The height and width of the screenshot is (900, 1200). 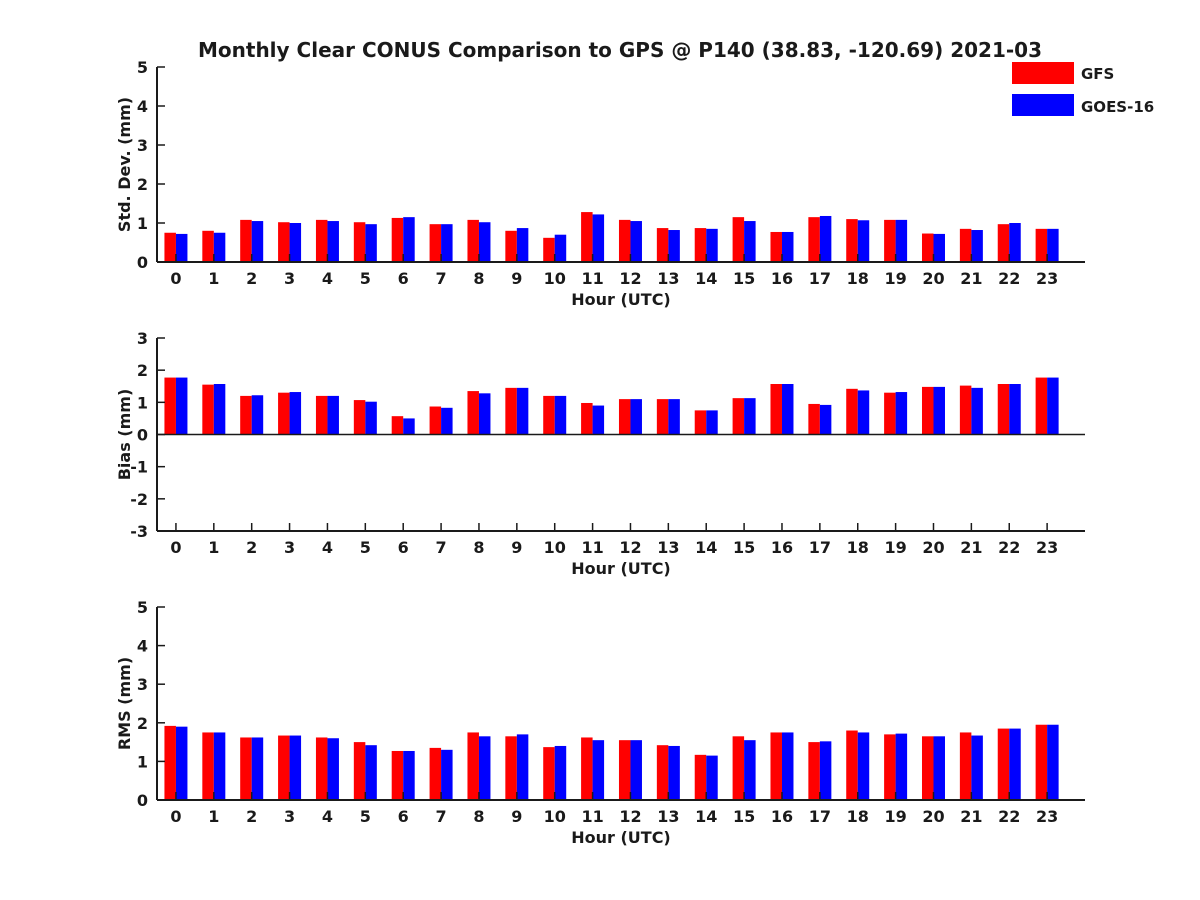 I want to click on bars-stddev, so click(x=611, y=237).